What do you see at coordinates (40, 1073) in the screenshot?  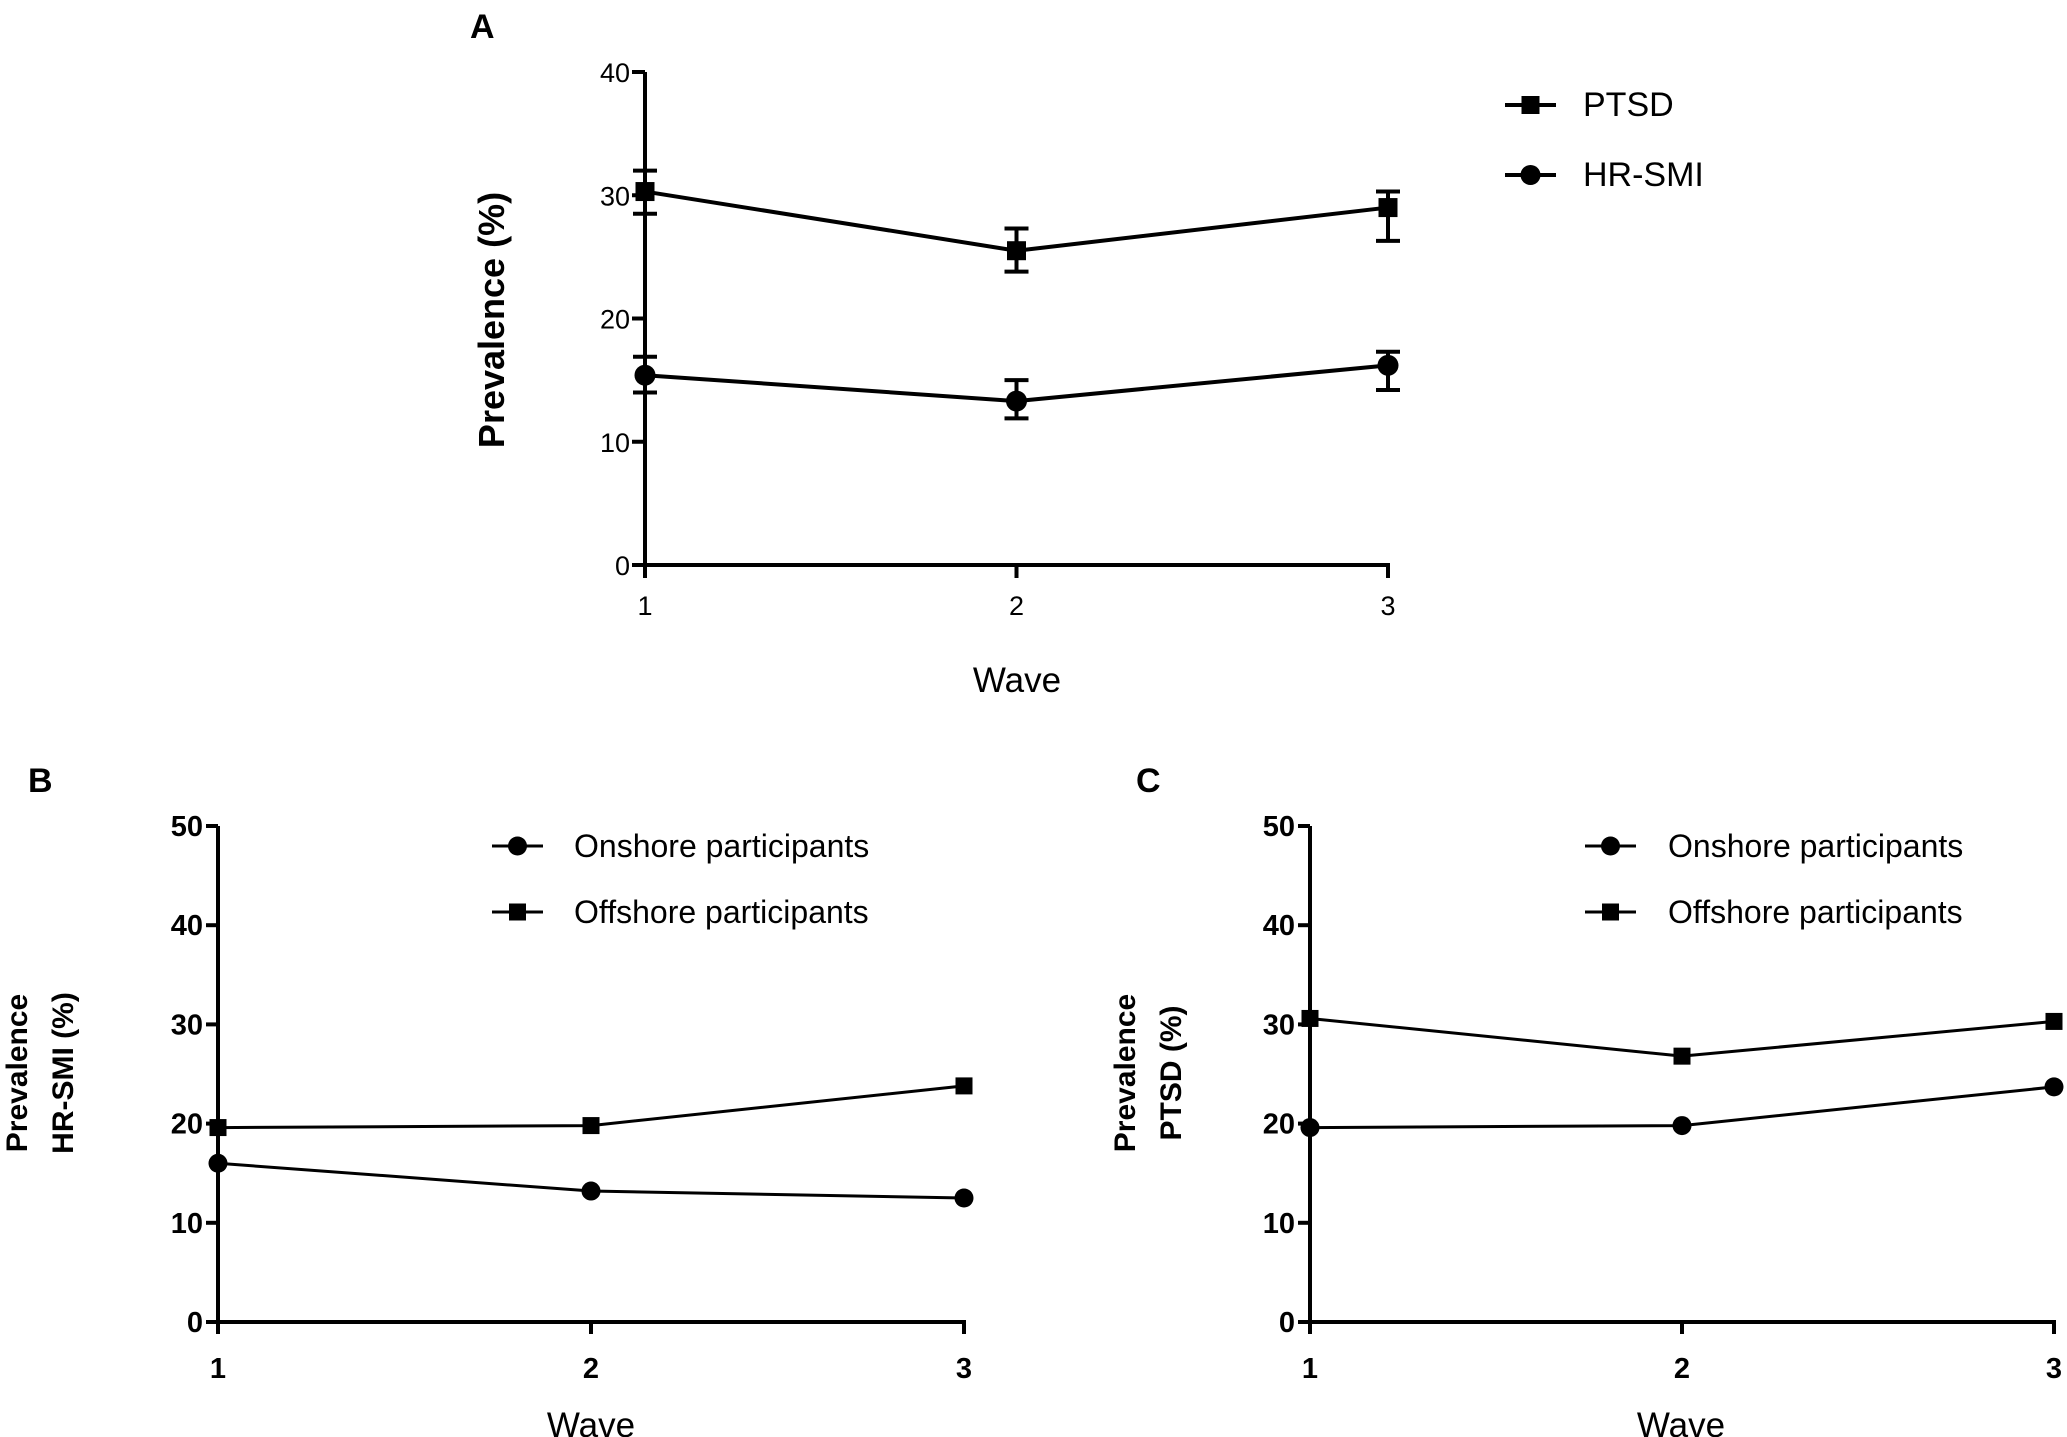 I see `y-axis-label: Prevalence HR-SMI (%)` at bounding box center [40, 1073].